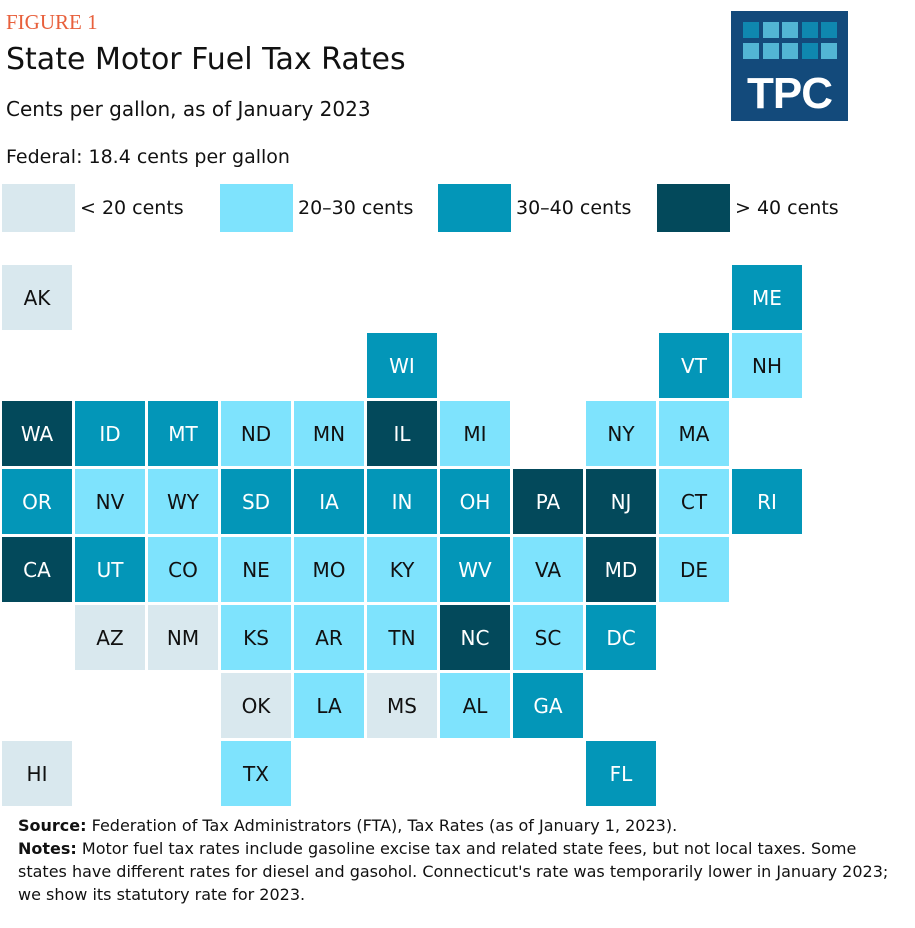 This screenshot has width=915, height=928. What do you see at coordinates (148, 157) in the screenshot?
I see `federal-rate-note: Federal: 18.4 cents per gallon` at bounding box center [148, 157].